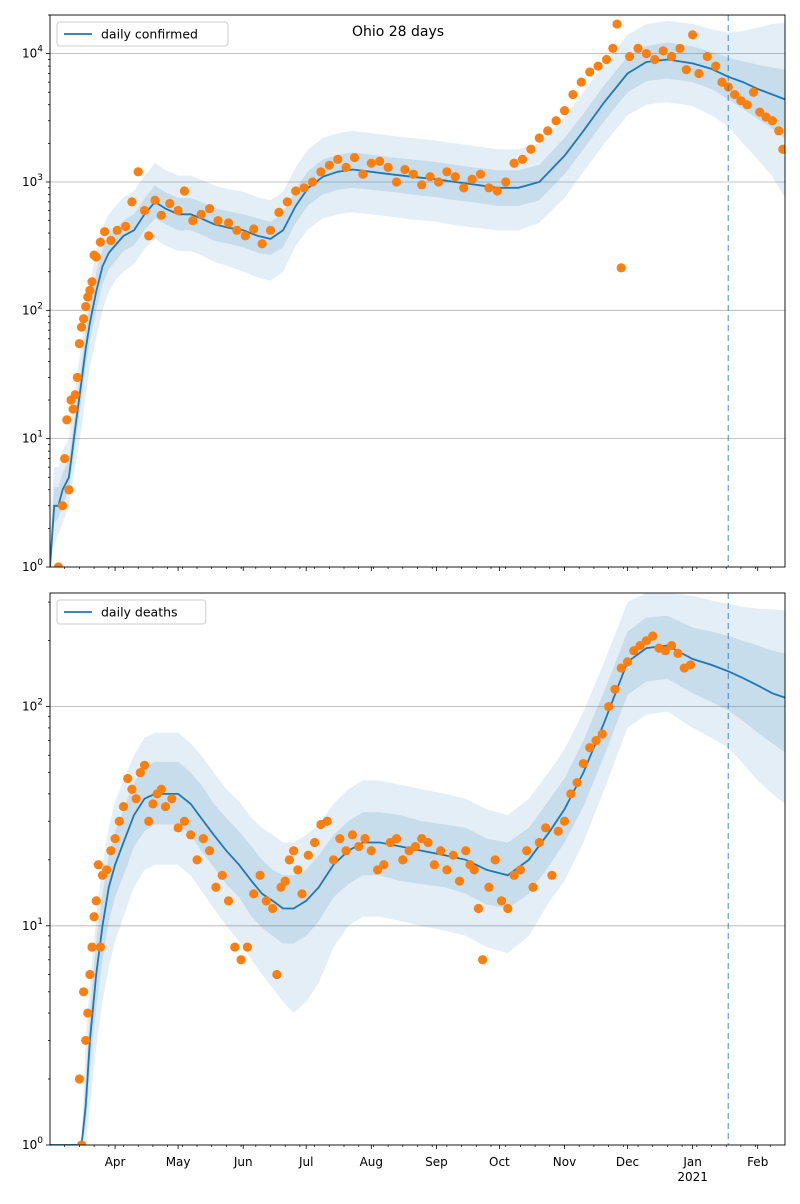 The image size is (800, 1204). What do you see at coordinates (305, 1162) in the screenshot?
I see `x-tick-label: Jul` at bounding box center [305, 1162].